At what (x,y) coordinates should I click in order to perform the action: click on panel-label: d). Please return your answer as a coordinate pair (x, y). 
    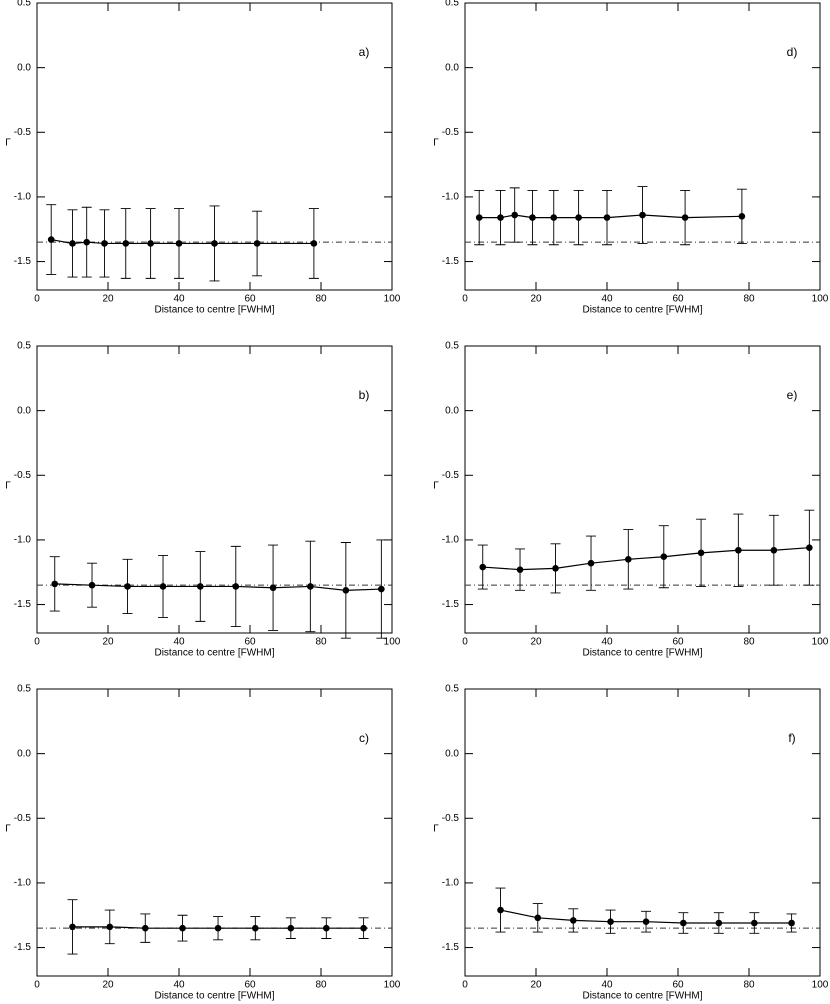
    Looking at the image, I should click on (792, 52).